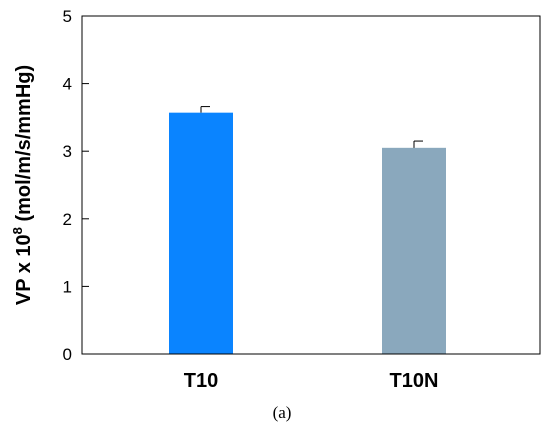  Describe the element at coordinates (67, 354) in the screenshot. I see `y-tick-label: 0` at that location.